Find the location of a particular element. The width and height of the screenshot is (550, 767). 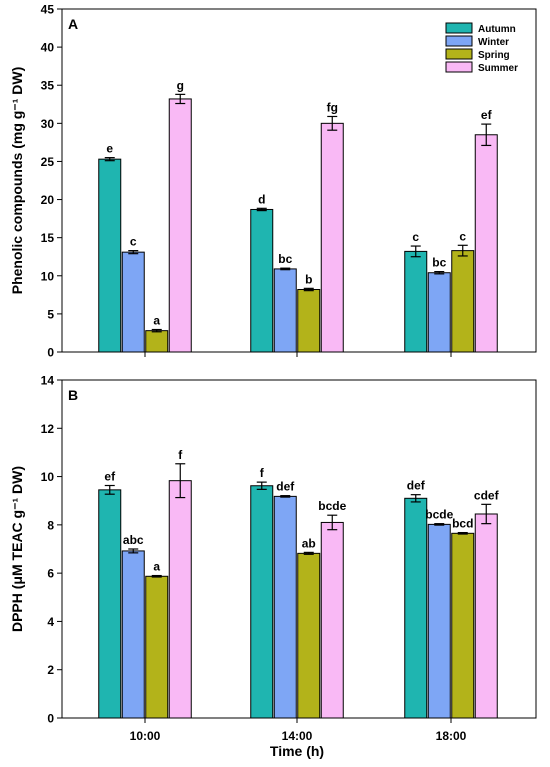

y-tick-label: 2 is located at coordinates (50, 670).